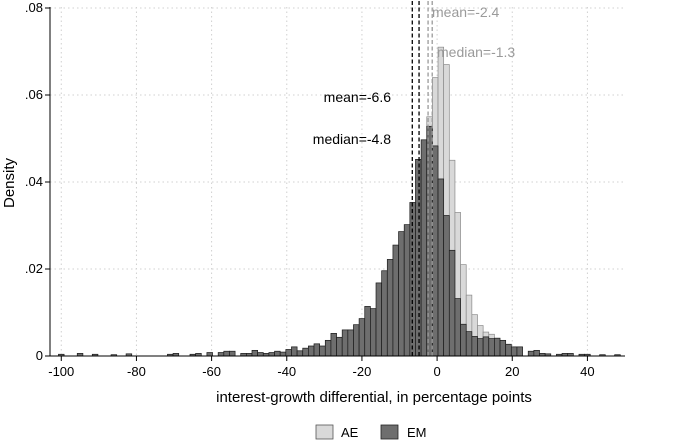 Image resolution: width=690 pixels, height=445 pixels. What do you see at coordinates (358, 97) in the screenshot?
I see `em-mean-label: mean=-6.6` at bounding box center [358, 97].